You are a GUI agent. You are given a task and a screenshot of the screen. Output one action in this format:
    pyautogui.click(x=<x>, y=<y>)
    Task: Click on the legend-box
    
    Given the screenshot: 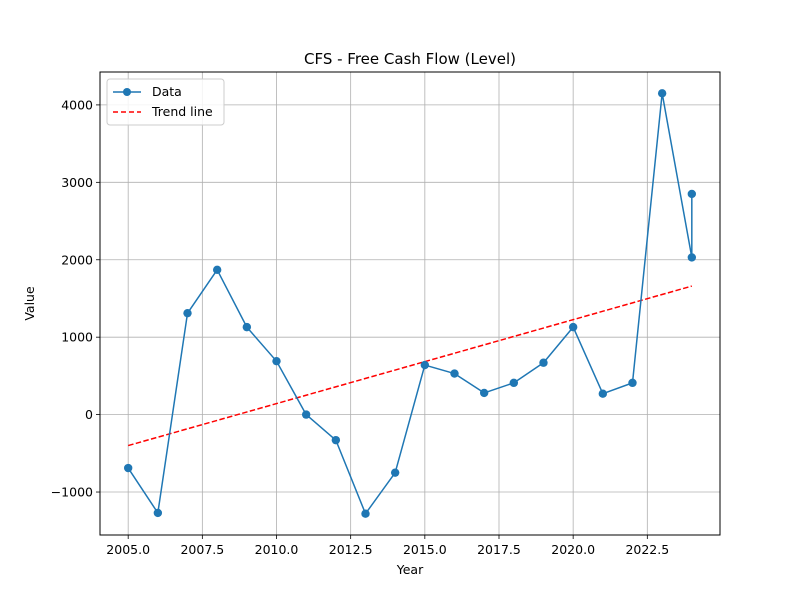 What is the action you would take?
    pyautogui.click(x=165, y=102)
    